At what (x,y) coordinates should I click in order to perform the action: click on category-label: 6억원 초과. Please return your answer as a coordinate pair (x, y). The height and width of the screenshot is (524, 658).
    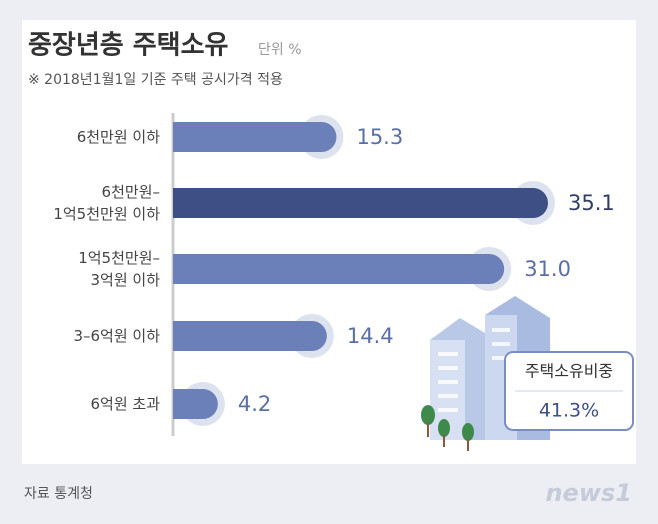
    Looking at the image, I should click on (125, 404).